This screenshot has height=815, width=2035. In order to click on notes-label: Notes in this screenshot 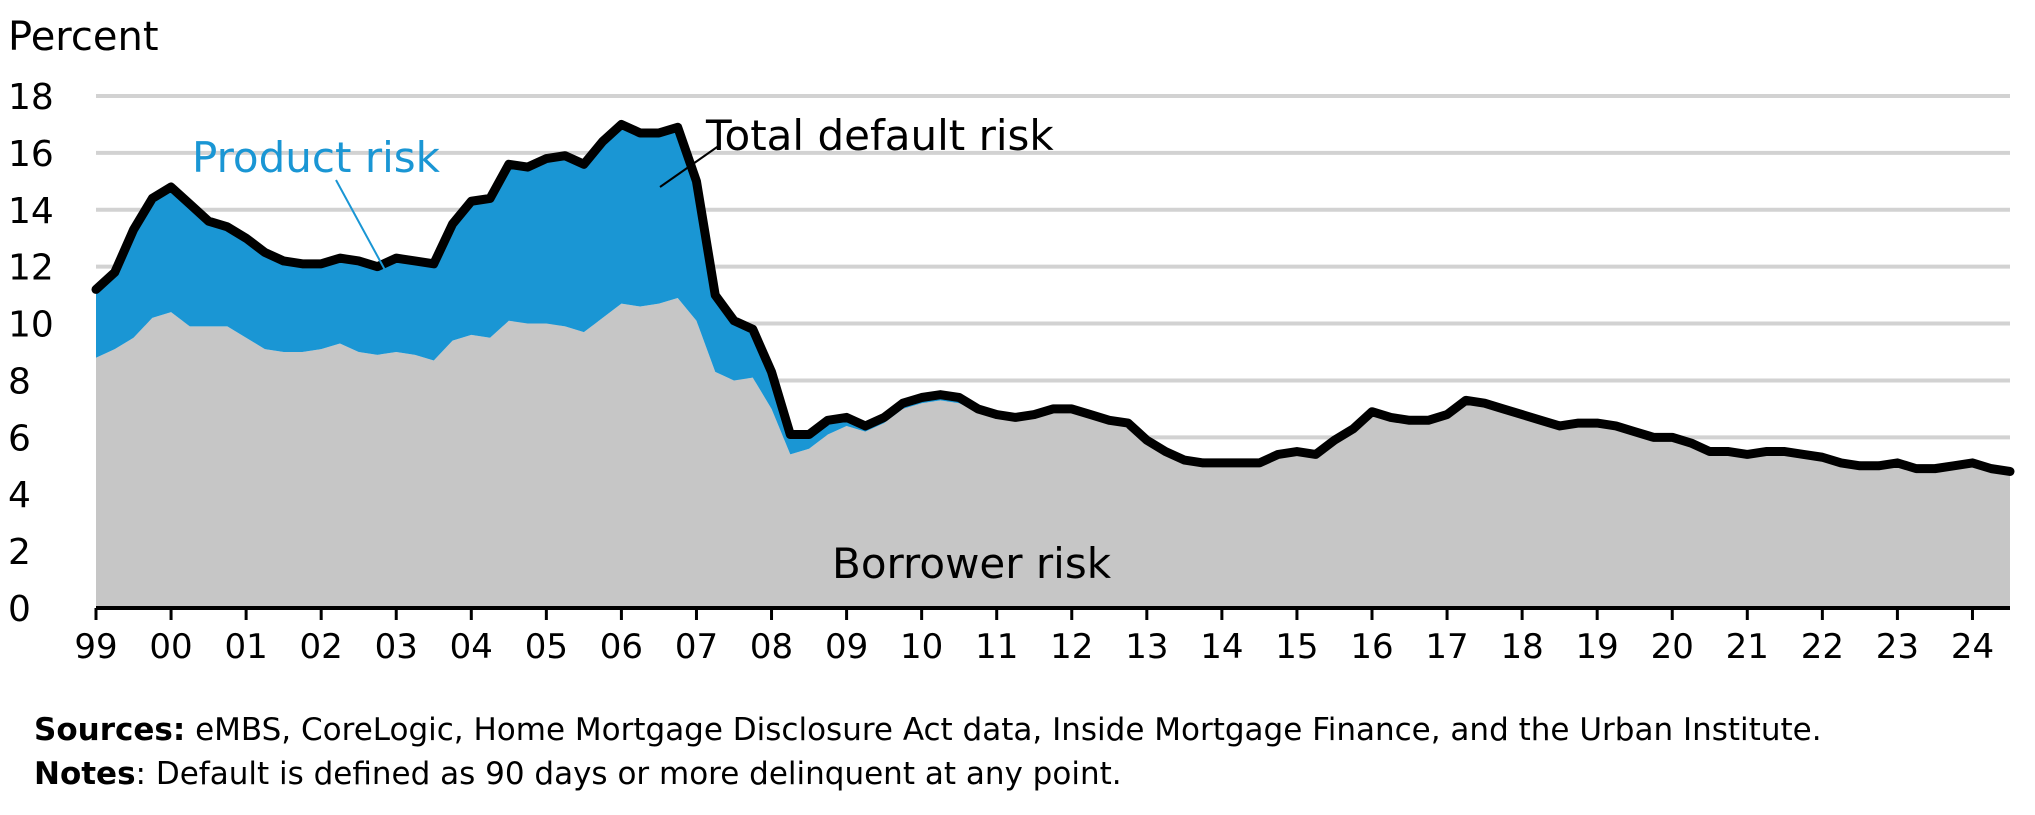, I will do `click(85, 774)`.